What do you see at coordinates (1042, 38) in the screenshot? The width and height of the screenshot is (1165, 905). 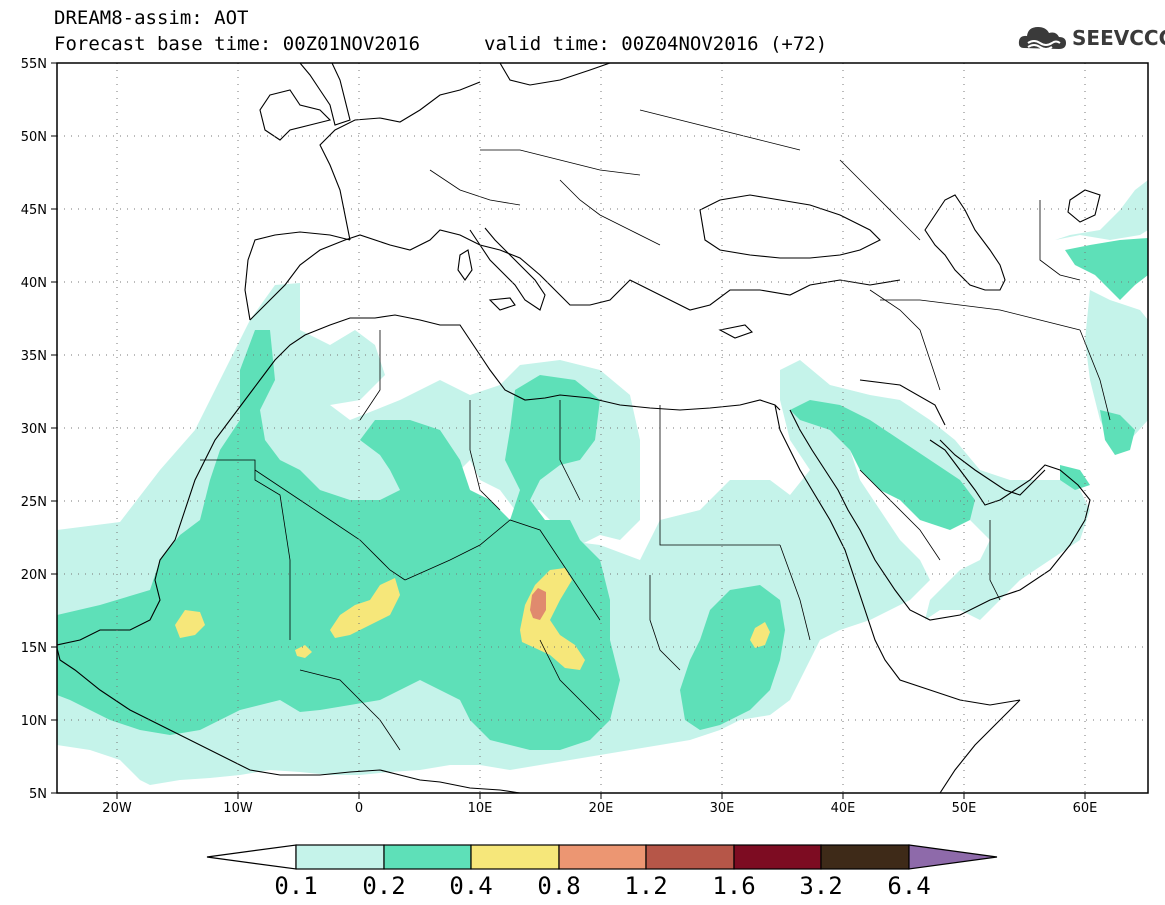 I see `cloud-icon` at bounding box center [1042, 38].